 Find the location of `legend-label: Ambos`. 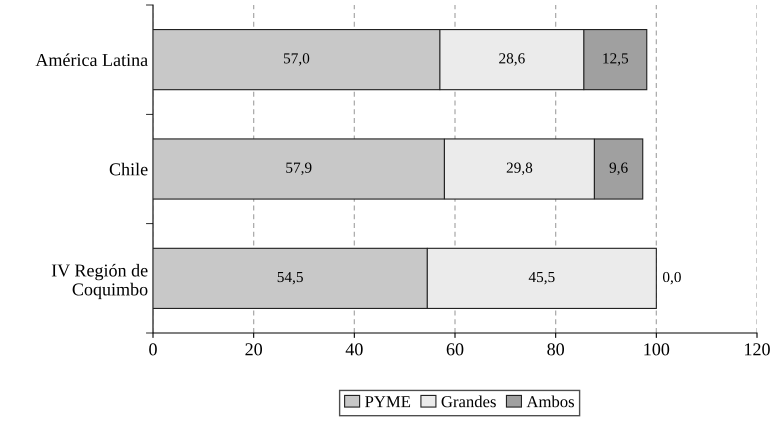

legend-label: Ambos is located at coordinates (550, 402).